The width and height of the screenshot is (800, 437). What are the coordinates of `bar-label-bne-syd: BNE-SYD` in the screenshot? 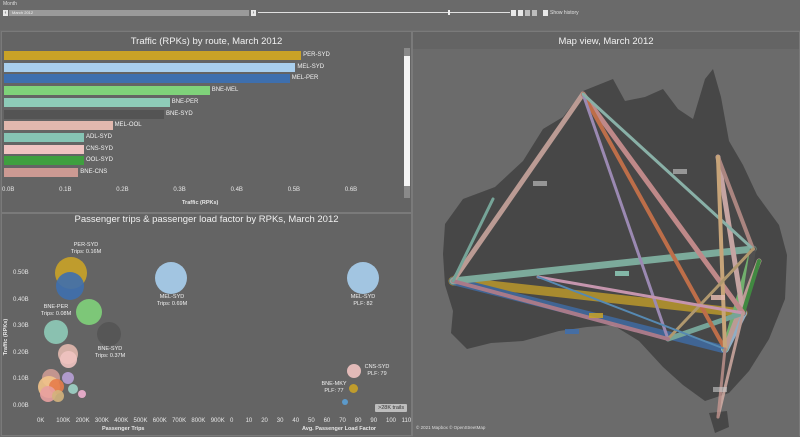 It's located at (179, 113).